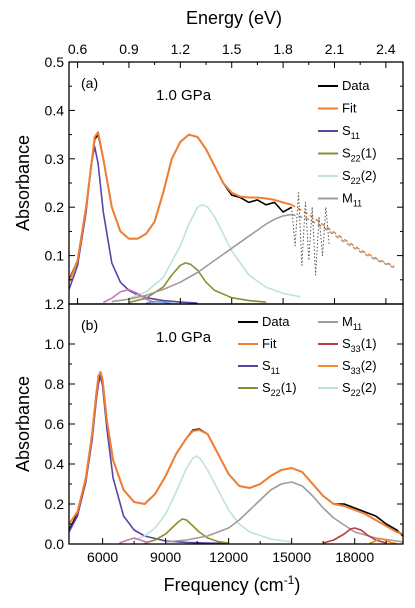 This screenshot has height=608, width=415. What do you see at coordinates (55, 424) in the screenshot?
I see `y-tick-label: 0.6` at bounding box center [55, 424].